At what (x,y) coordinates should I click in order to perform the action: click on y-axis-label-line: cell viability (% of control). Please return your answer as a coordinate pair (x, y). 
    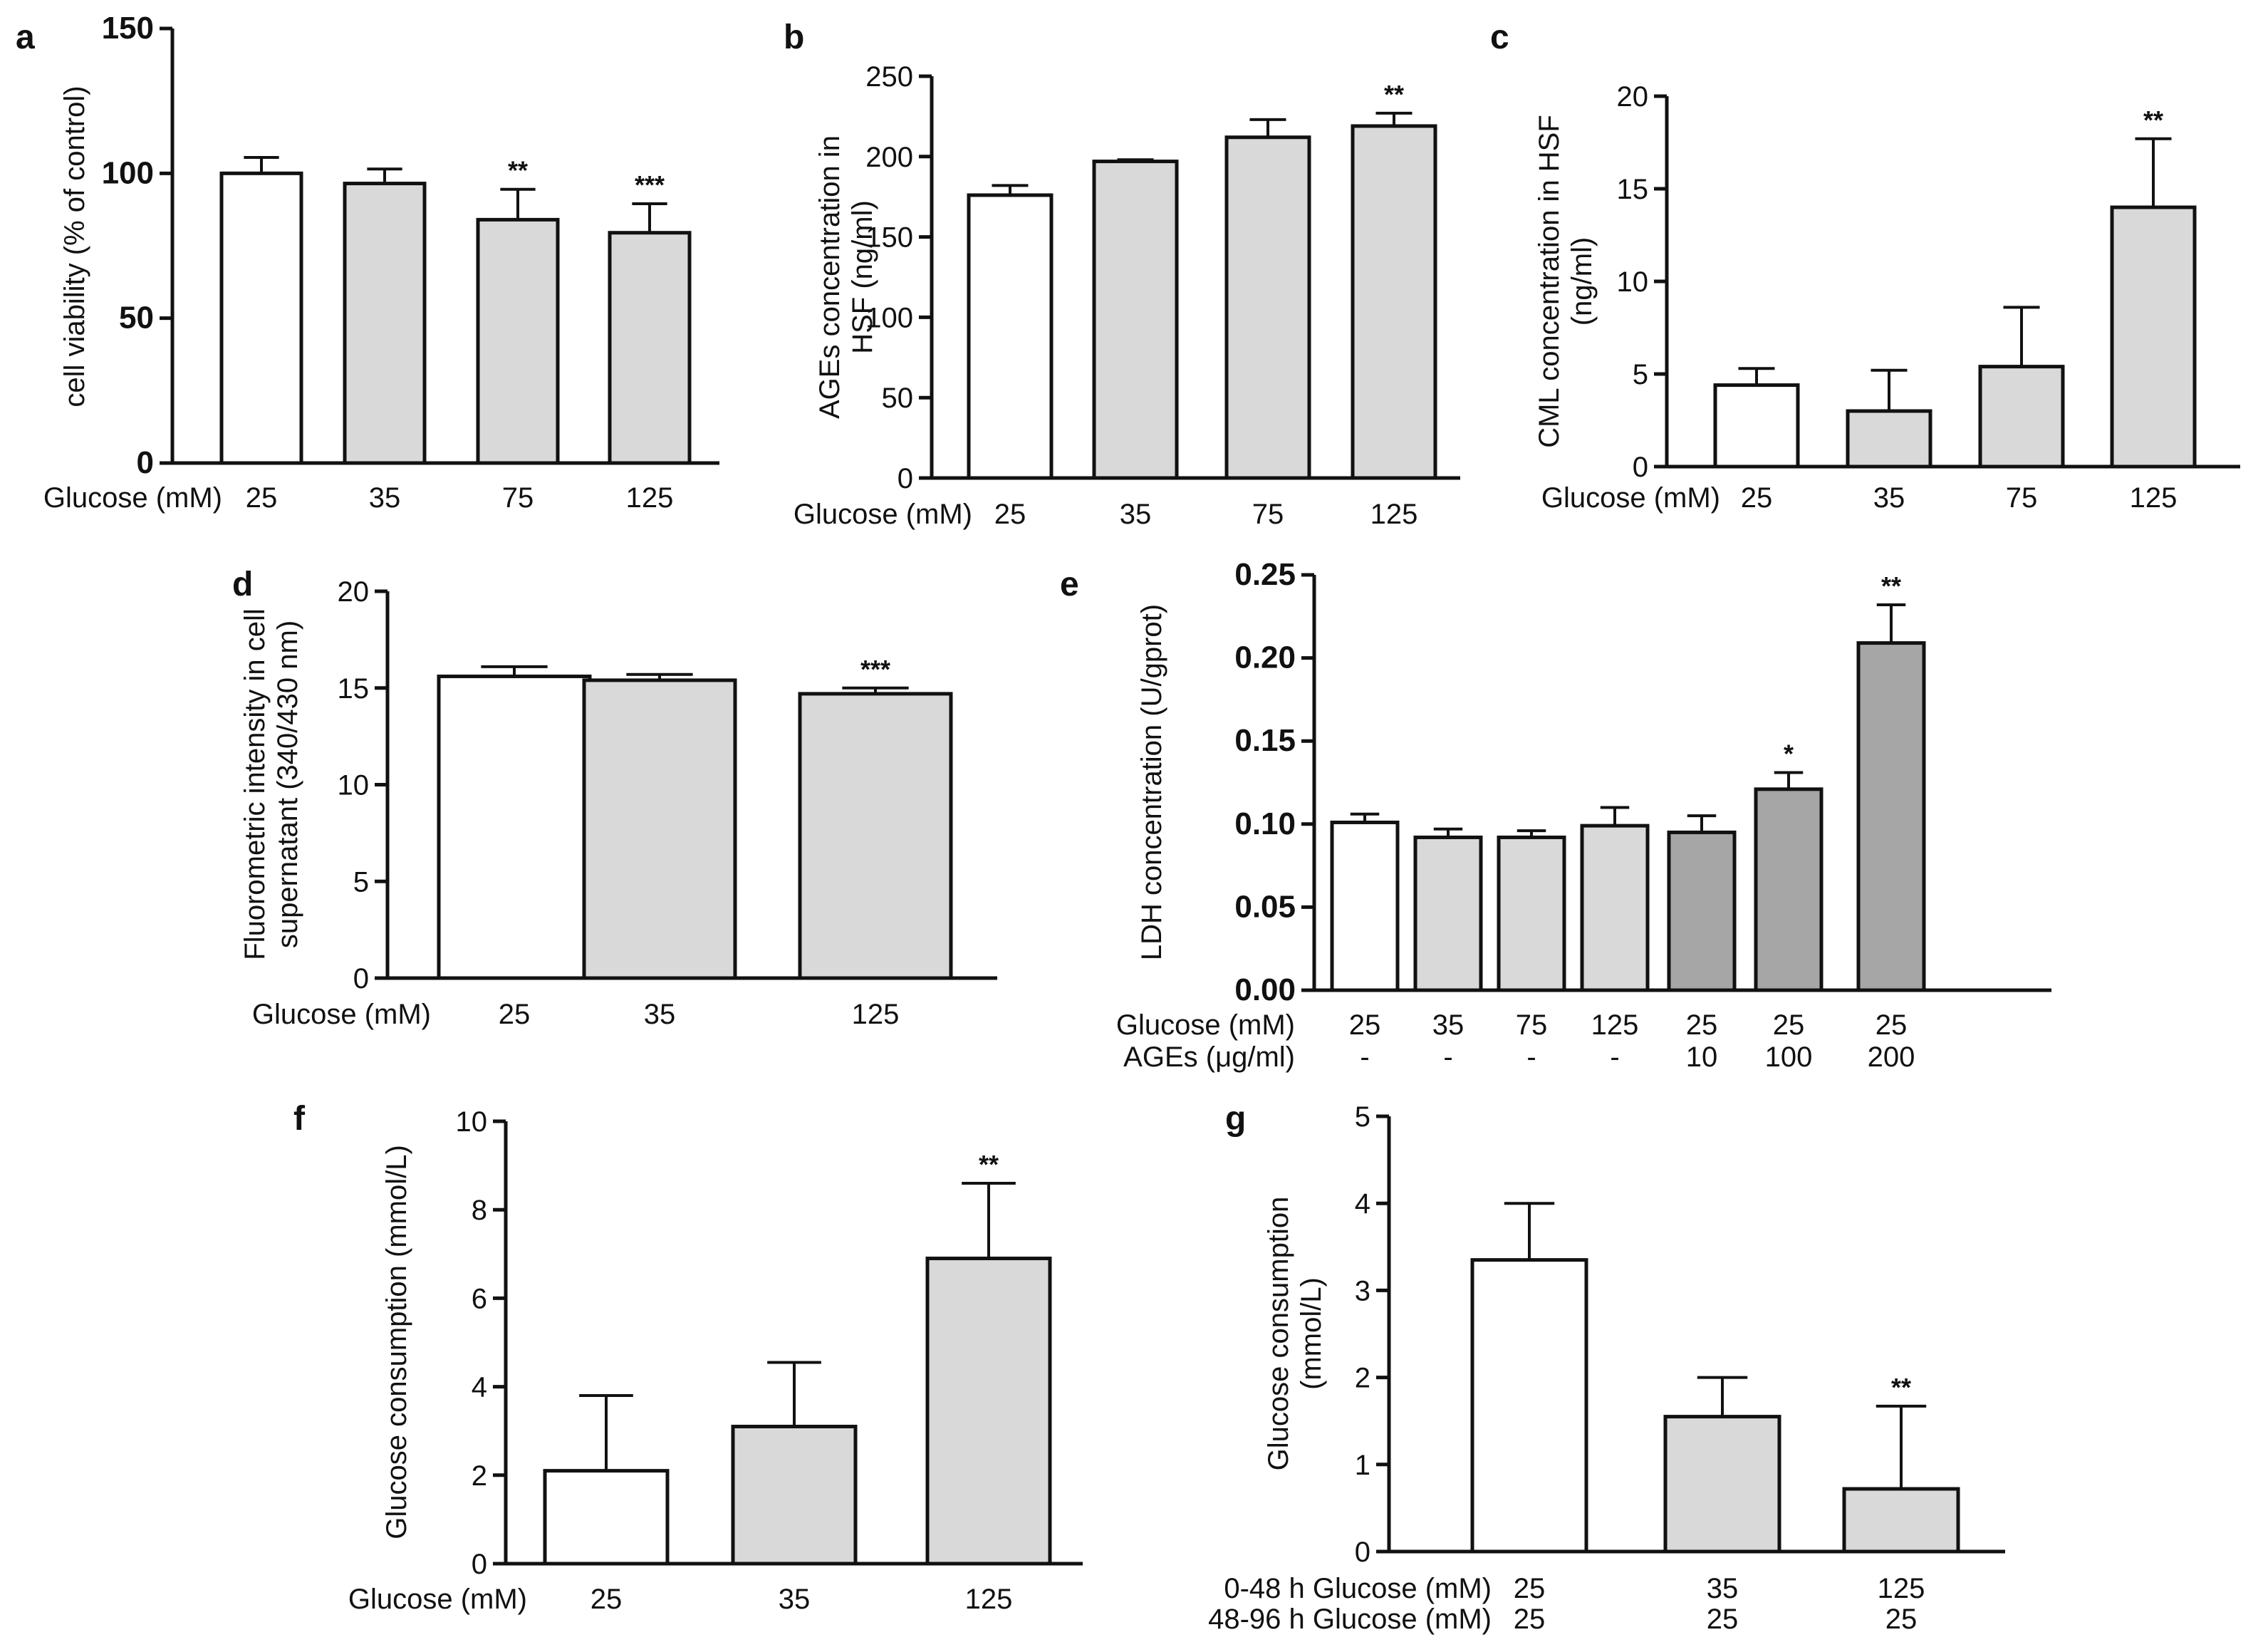
    Looking at the image, I should click on (74, 246).